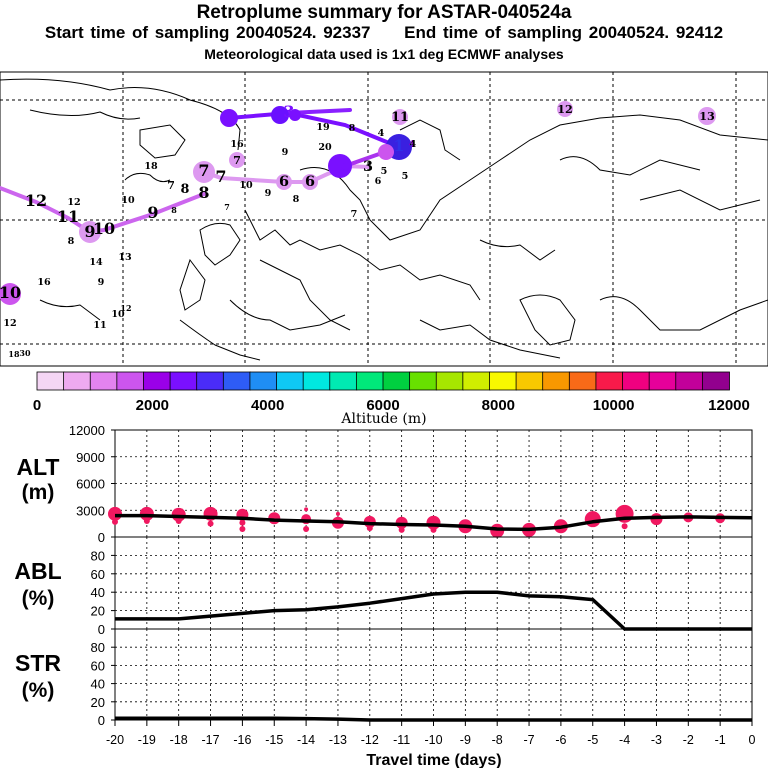 This screenshot has width=768, height=768. What do you see at coordinates (98, 574) in the screenshot?
I see `y-tick-label: 60` at bounding box center [98, 574].